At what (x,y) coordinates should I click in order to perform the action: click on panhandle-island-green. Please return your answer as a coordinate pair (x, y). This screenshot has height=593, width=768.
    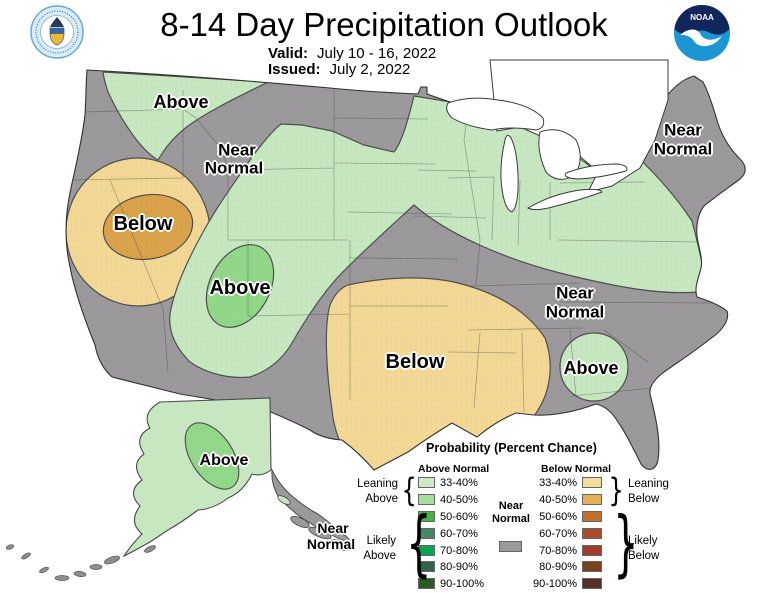
    Looking at the image, I should click on (284, 500).